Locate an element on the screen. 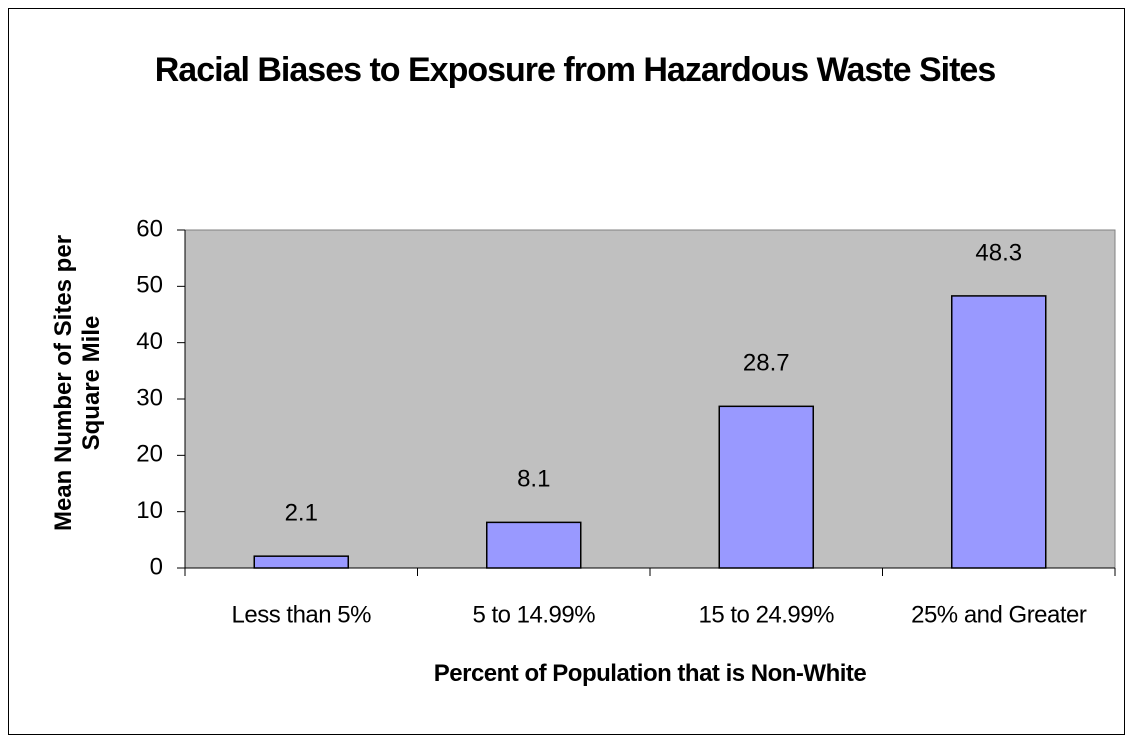  y-tick-label: 10 is located at coordinates (149, 510).